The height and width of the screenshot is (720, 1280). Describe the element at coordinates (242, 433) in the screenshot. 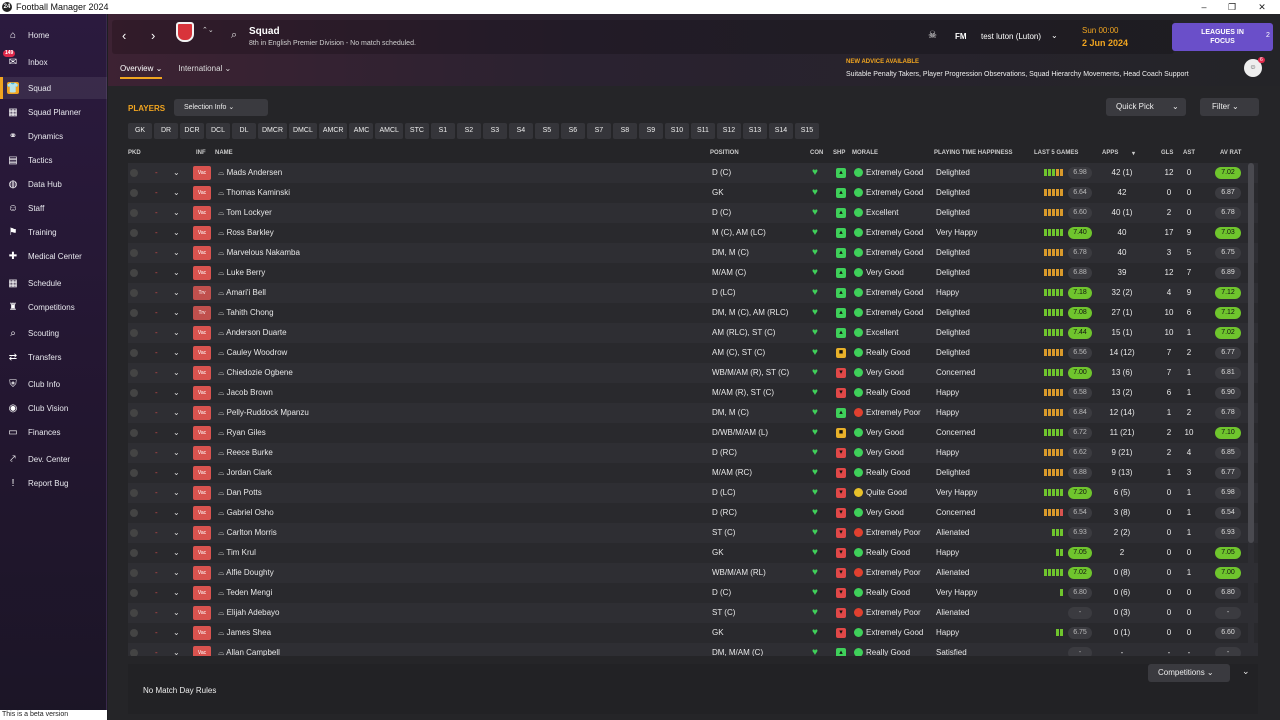

I see `player-name: ⌓ Ryan Giles` at that location.